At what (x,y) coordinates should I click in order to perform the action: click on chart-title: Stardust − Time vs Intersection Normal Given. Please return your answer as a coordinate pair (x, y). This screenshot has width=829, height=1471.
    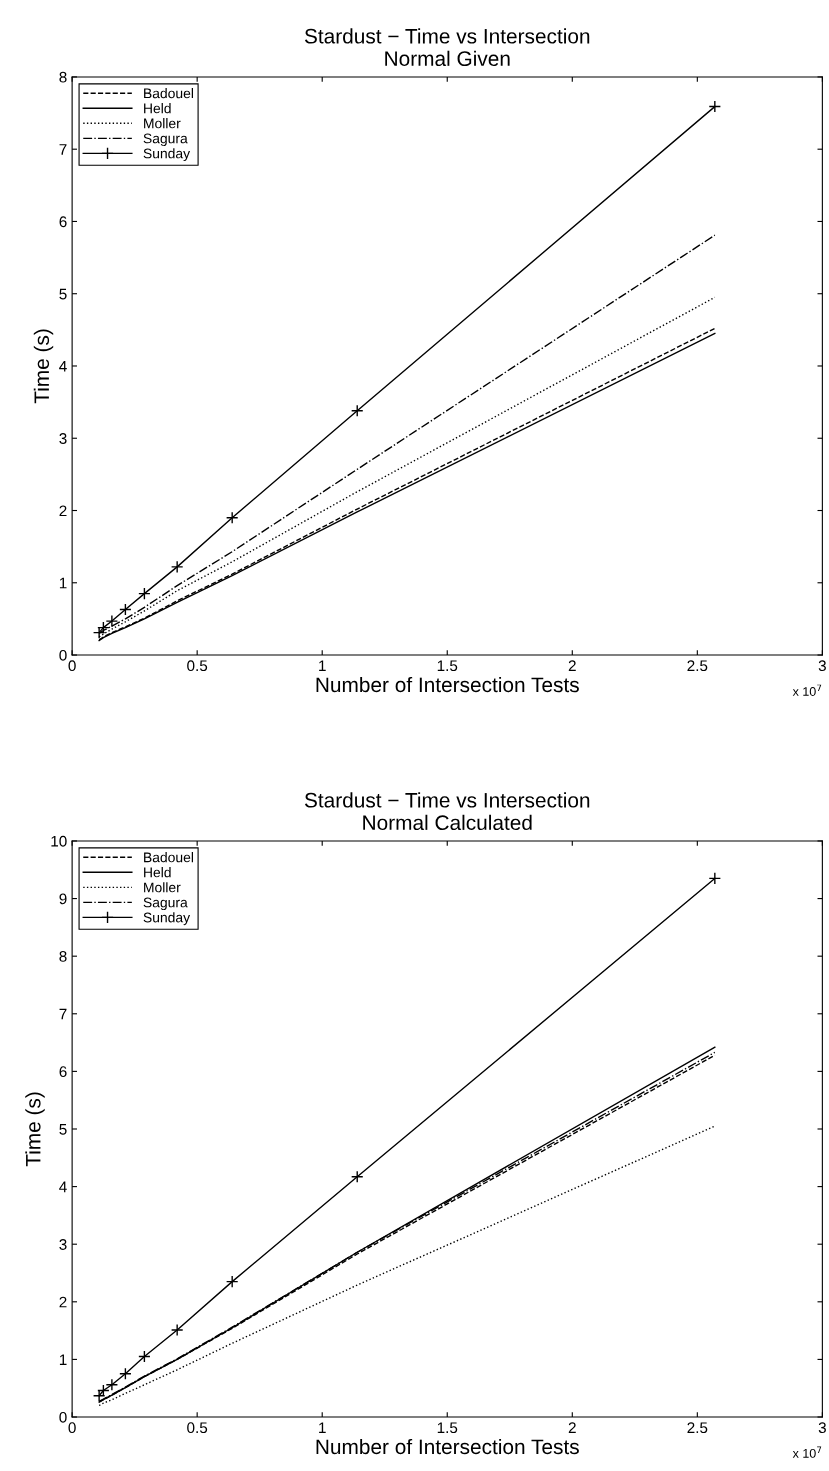
    Looking at the image, I should click on (447, 47).